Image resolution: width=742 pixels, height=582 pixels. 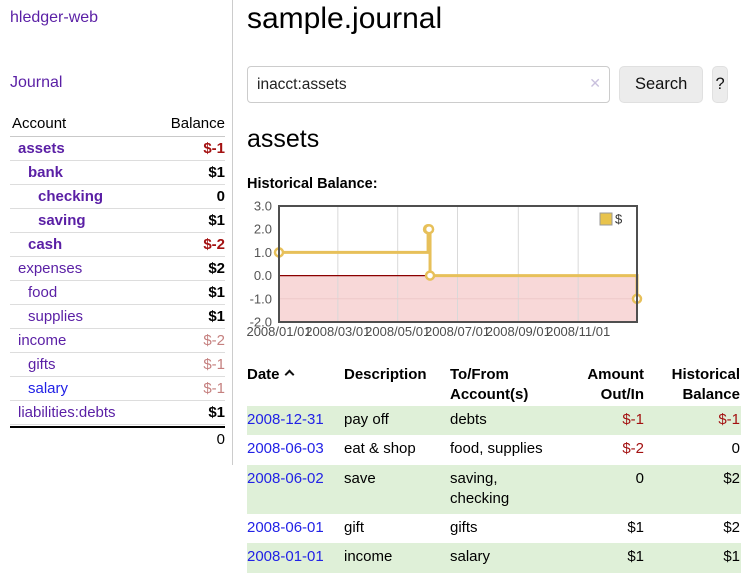 I want to click on accounts-total-row: 0, so click(x=117, y=438).